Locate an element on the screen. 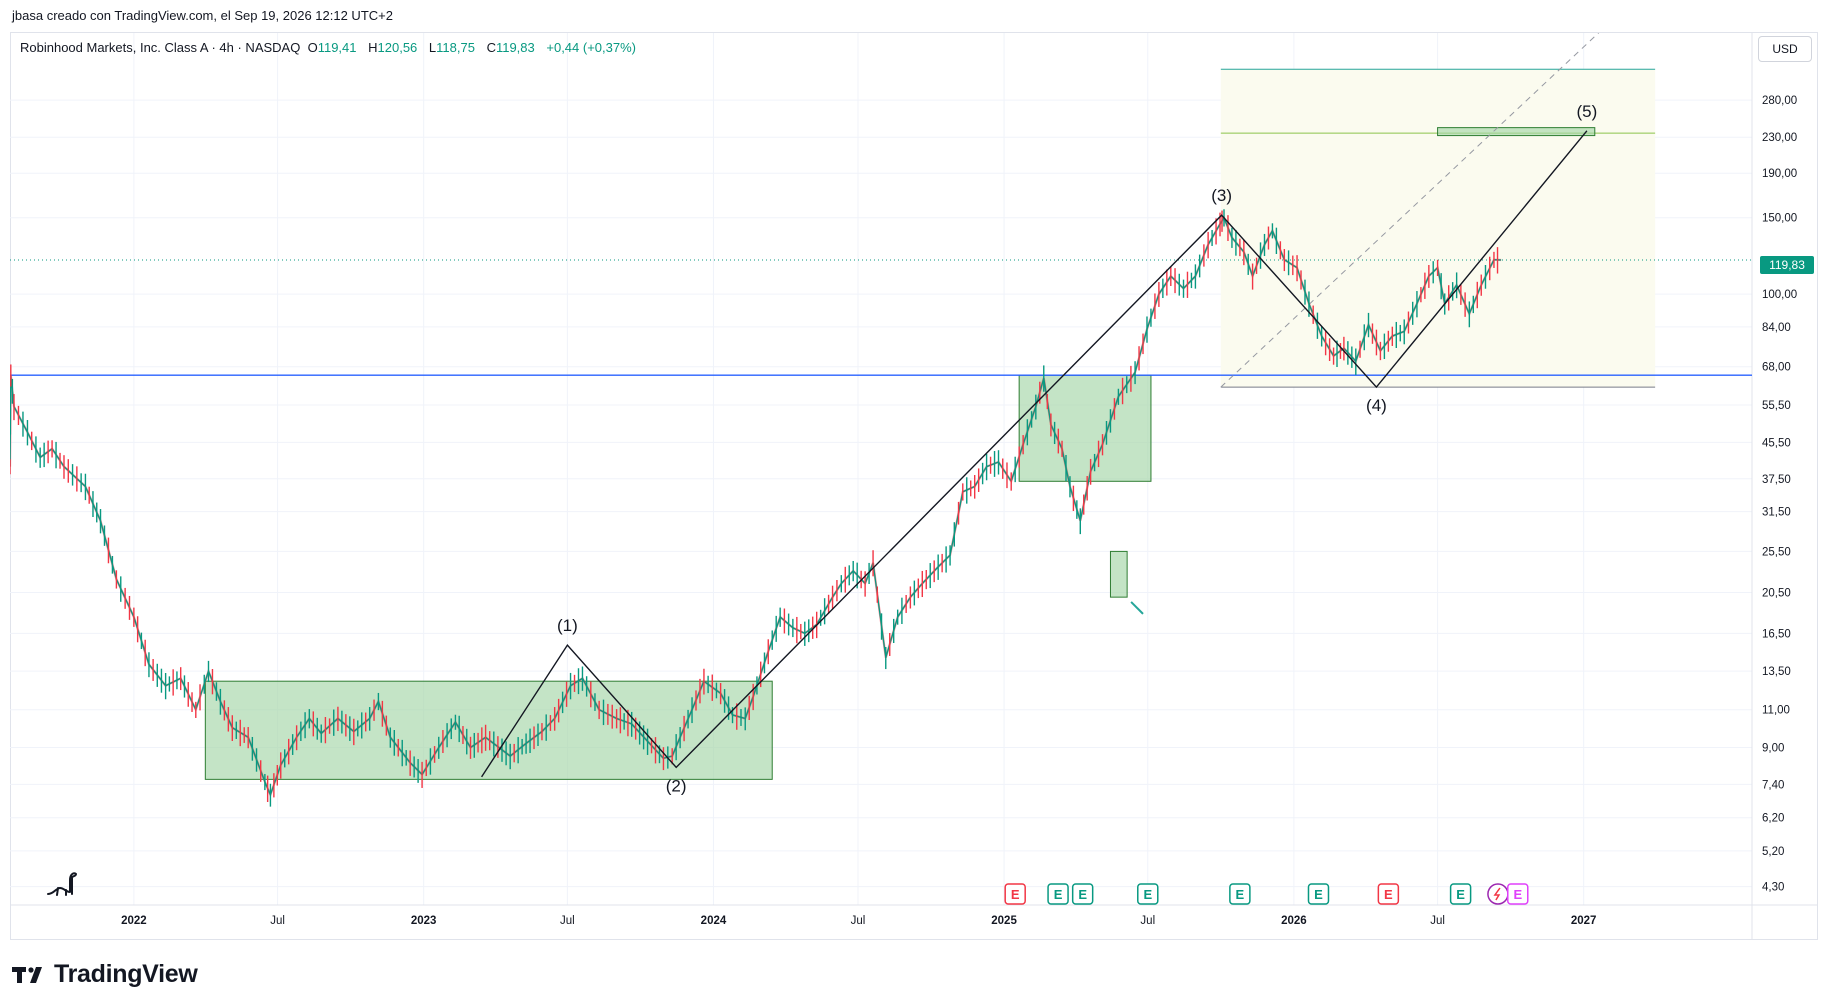  price-tick-label: 5,20 is located at coordinates (1773, 852).